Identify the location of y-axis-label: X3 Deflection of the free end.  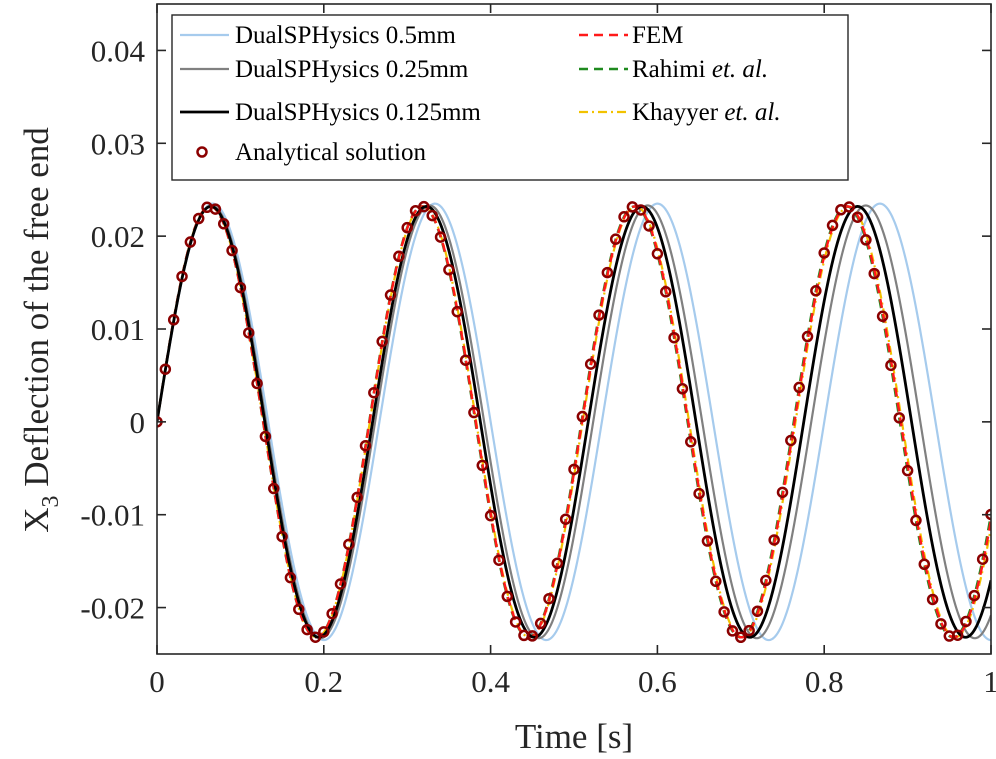
(40, 330).